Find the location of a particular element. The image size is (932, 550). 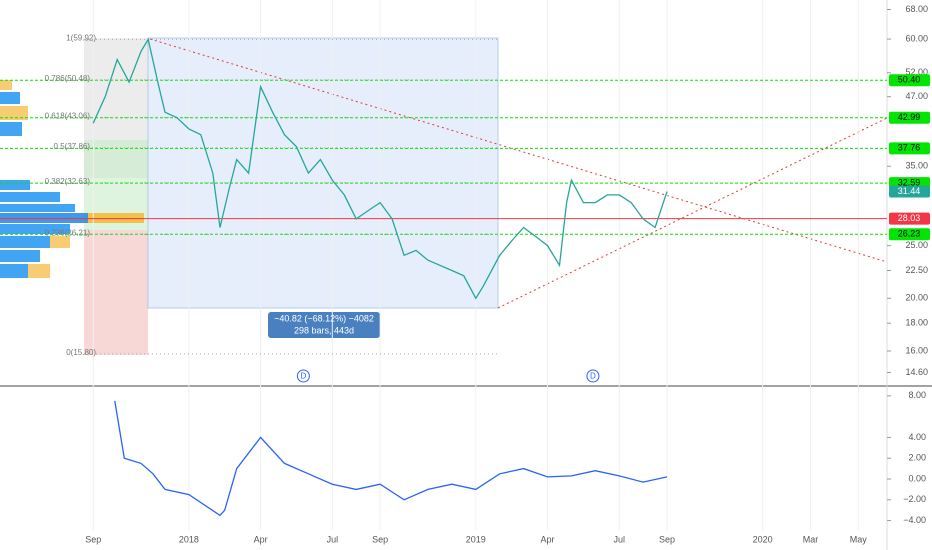

price-badge-label: 50.40 is located at coordinates (909, 80).